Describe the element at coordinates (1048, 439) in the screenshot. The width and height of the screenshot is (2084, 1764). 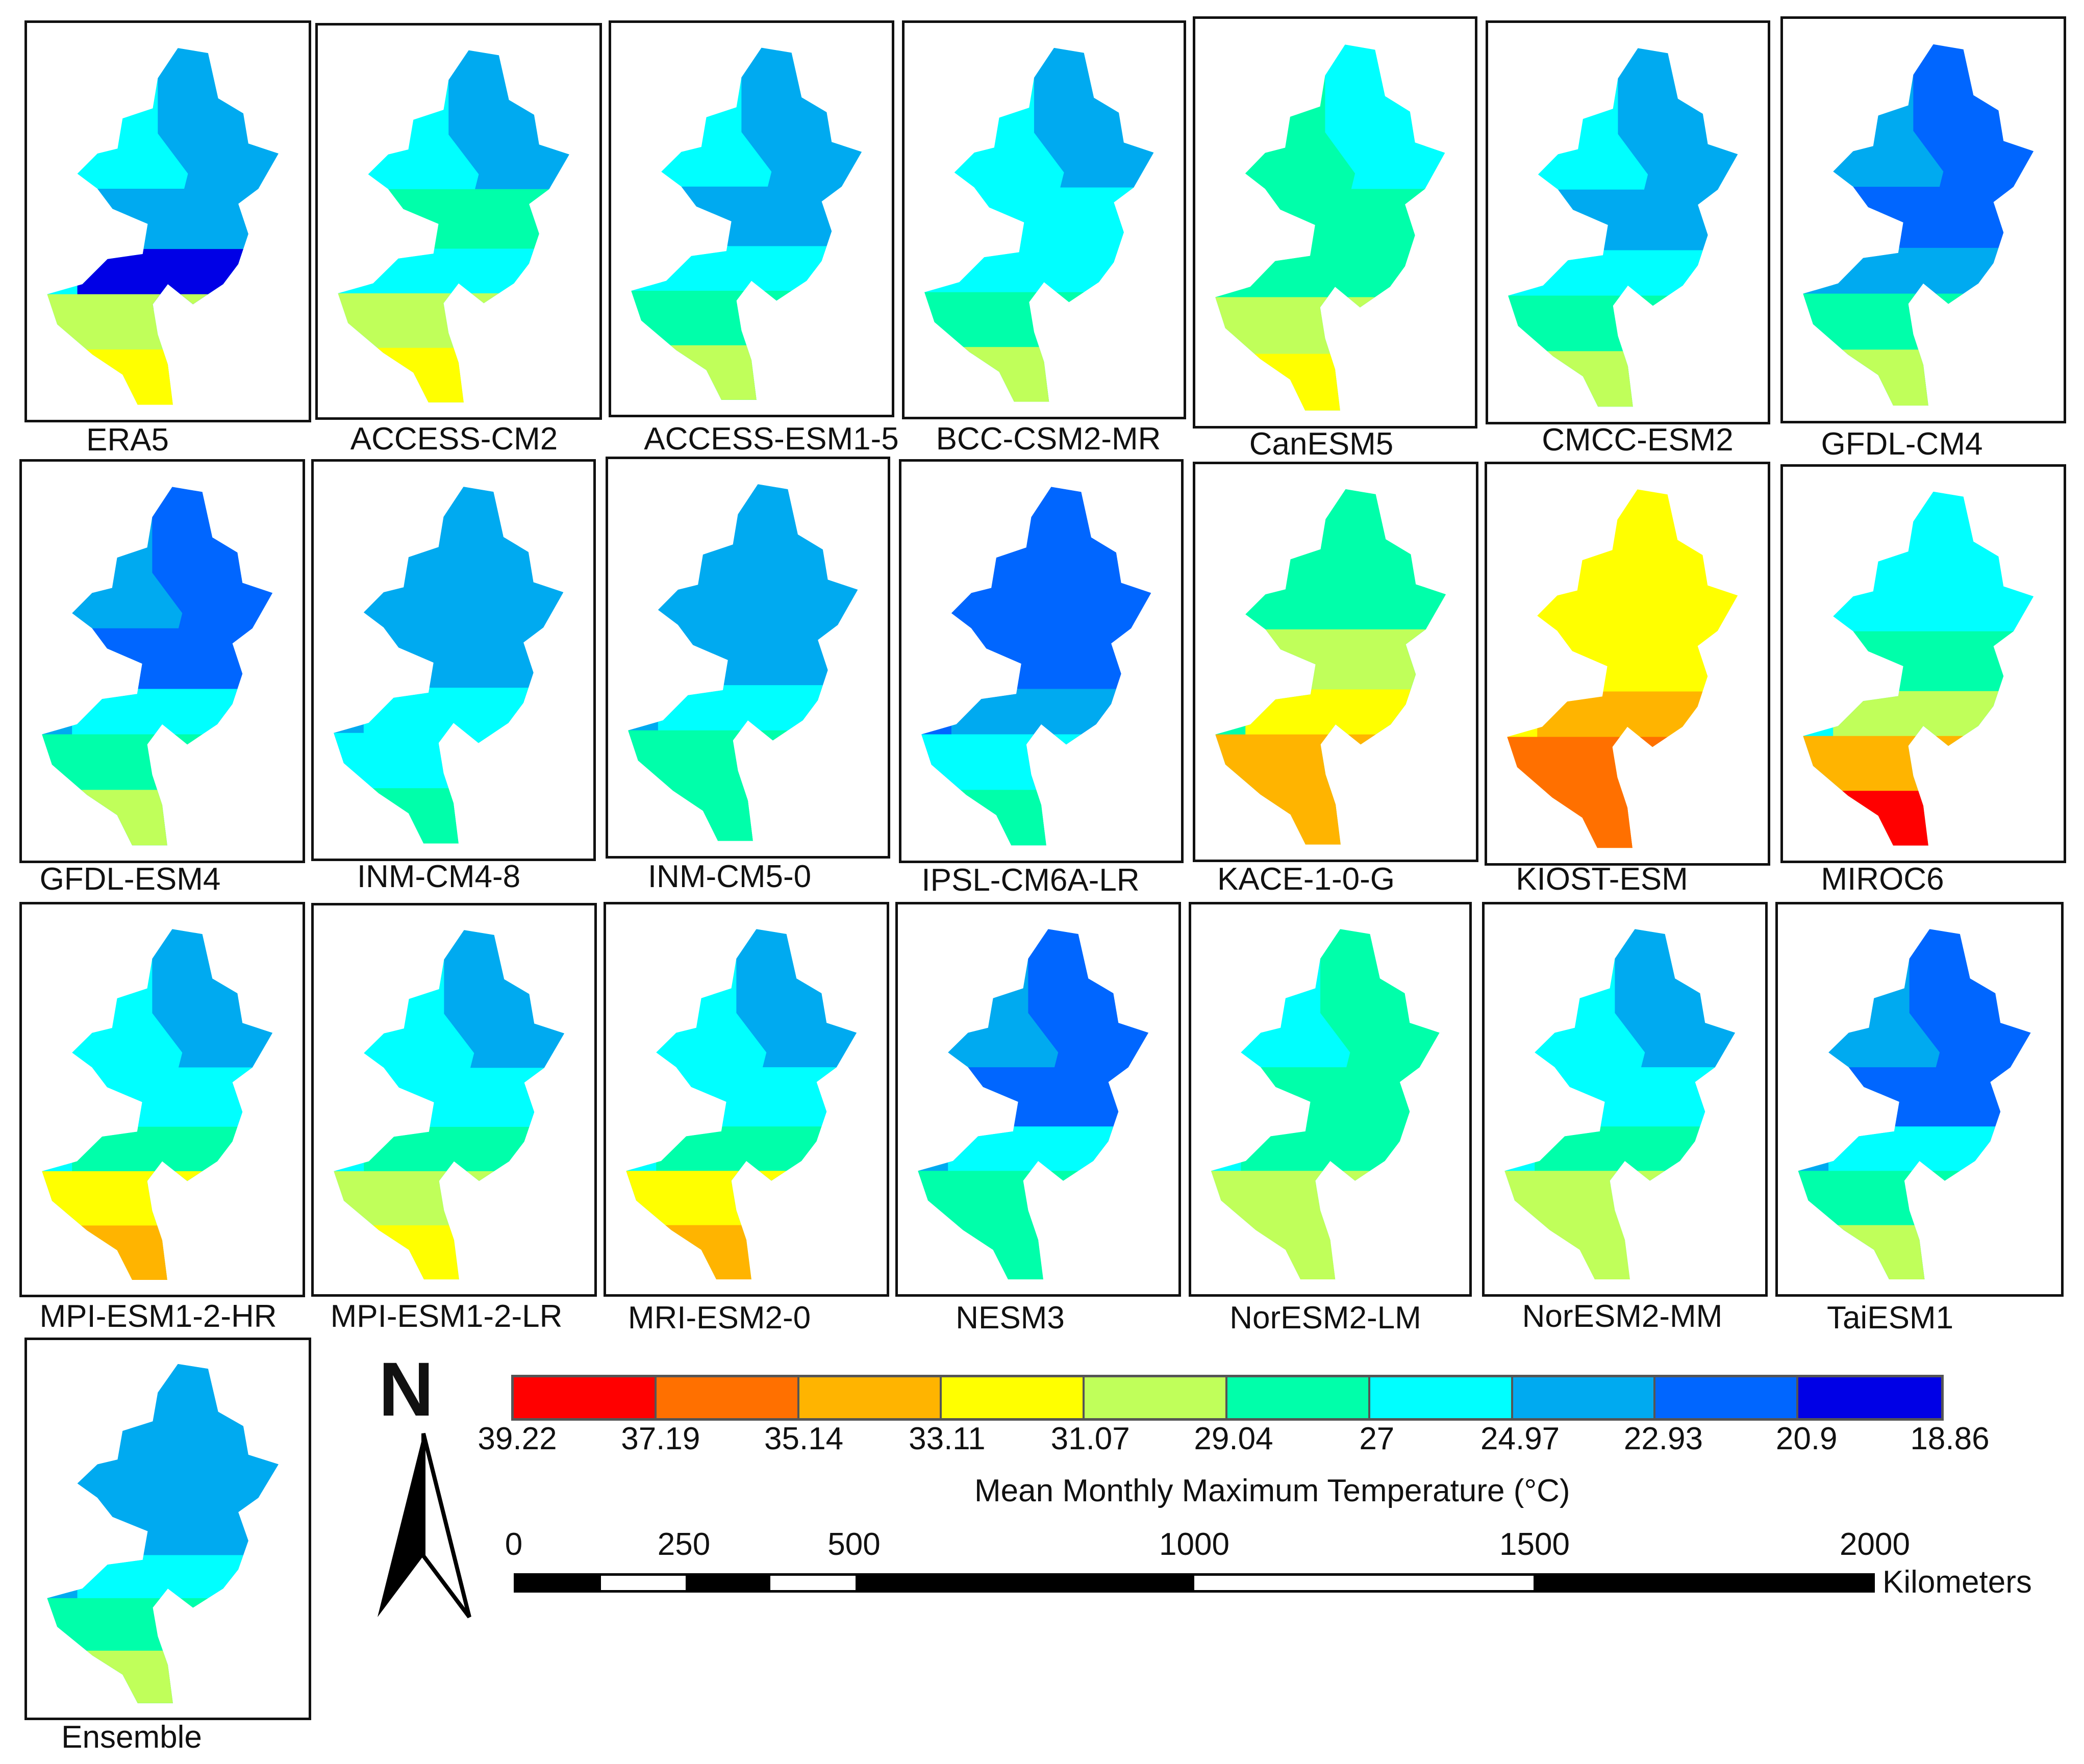
I see `panel-label-bcc-csm2-mr: BCC-CSM2-MR` at that location.